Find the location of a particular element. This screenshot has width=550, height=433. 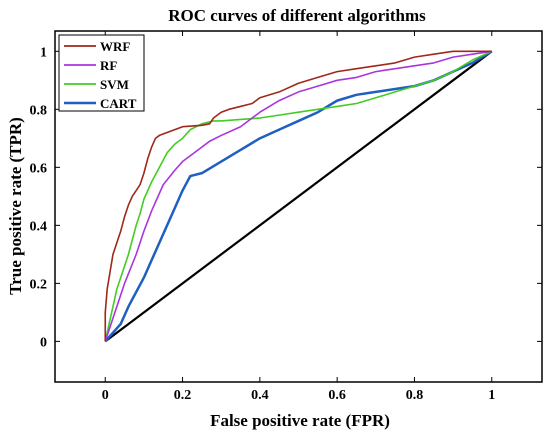

x-tick-label: 1 is located at coordinates (491, 395).